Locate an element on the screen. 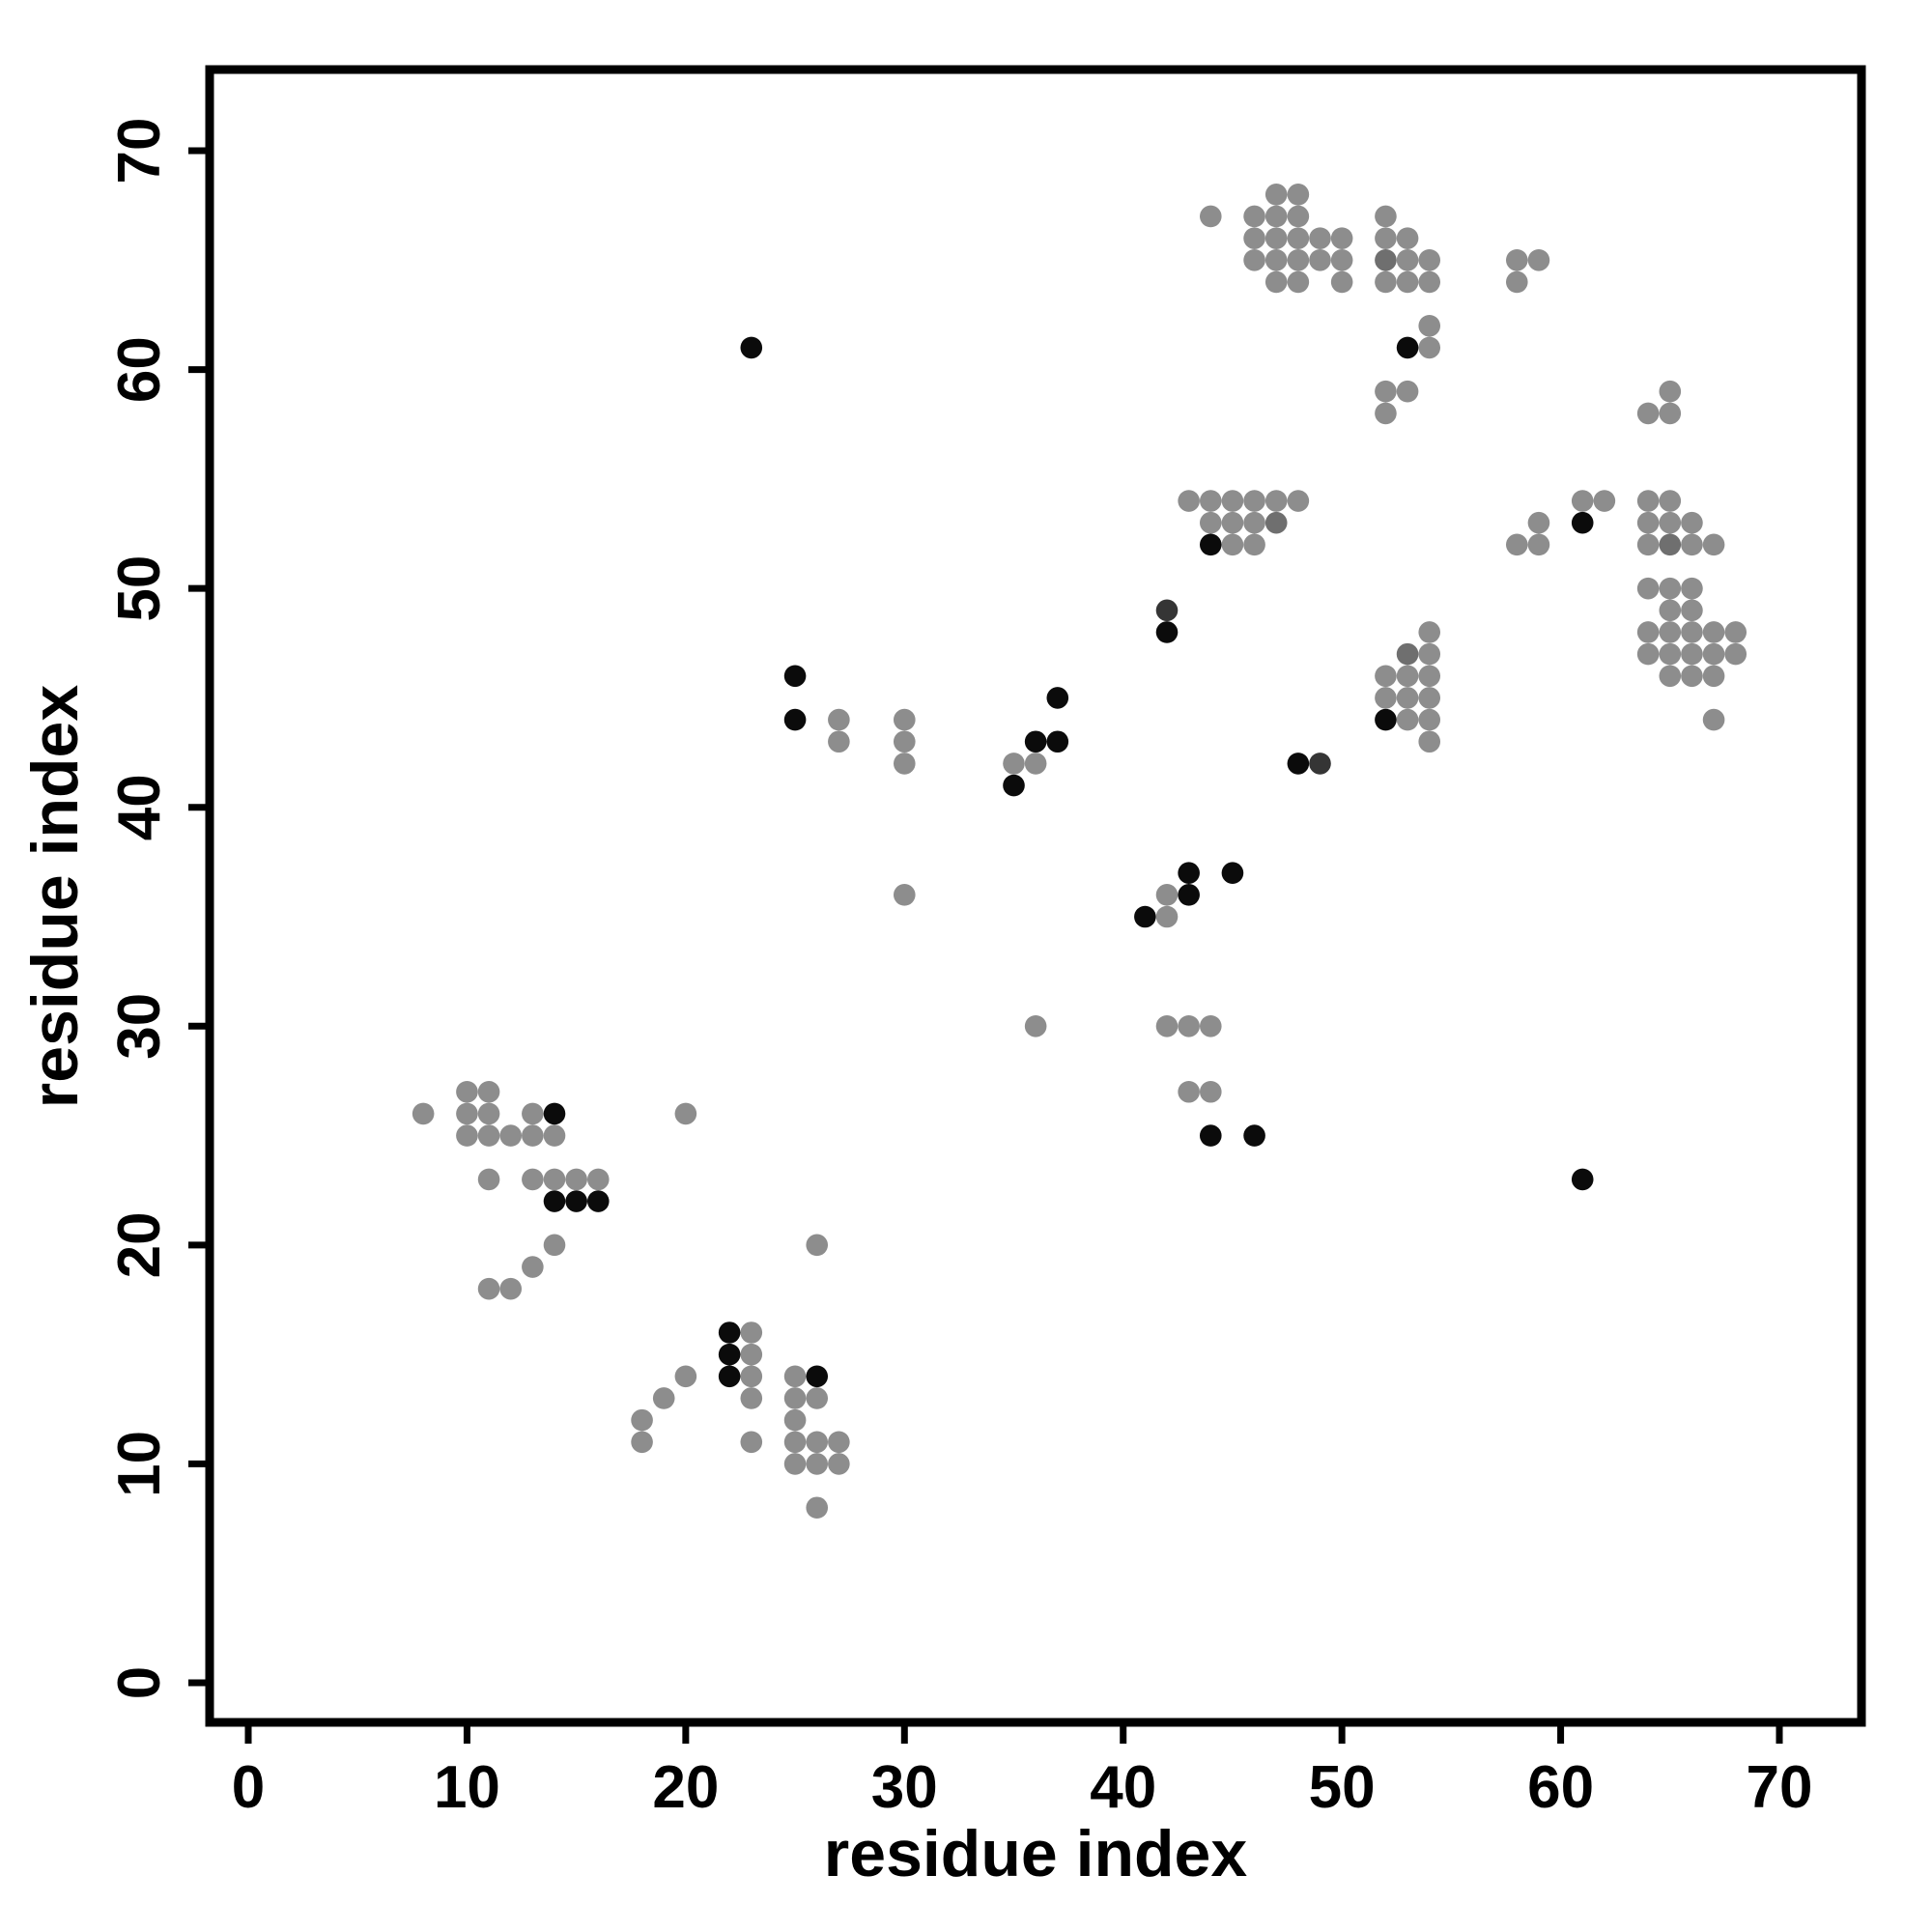 The image size is (1932, 1932). y-tick-label: 40 is located at coordinates (139, 807).